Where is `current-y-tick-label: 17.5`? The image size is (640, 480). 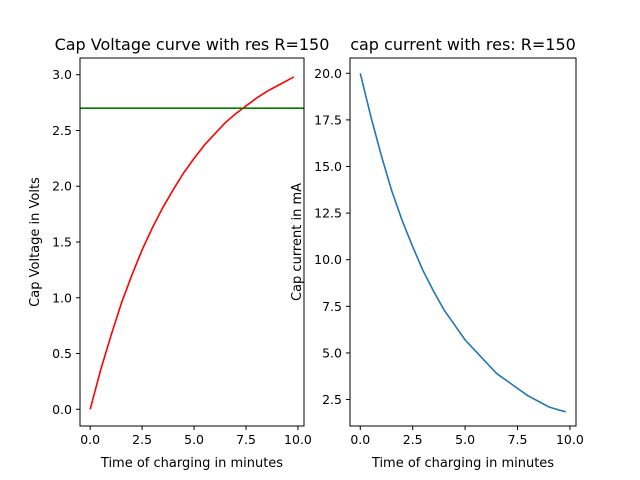 current-y-tick-label: 17.5 is located at coordinates (328, 119).